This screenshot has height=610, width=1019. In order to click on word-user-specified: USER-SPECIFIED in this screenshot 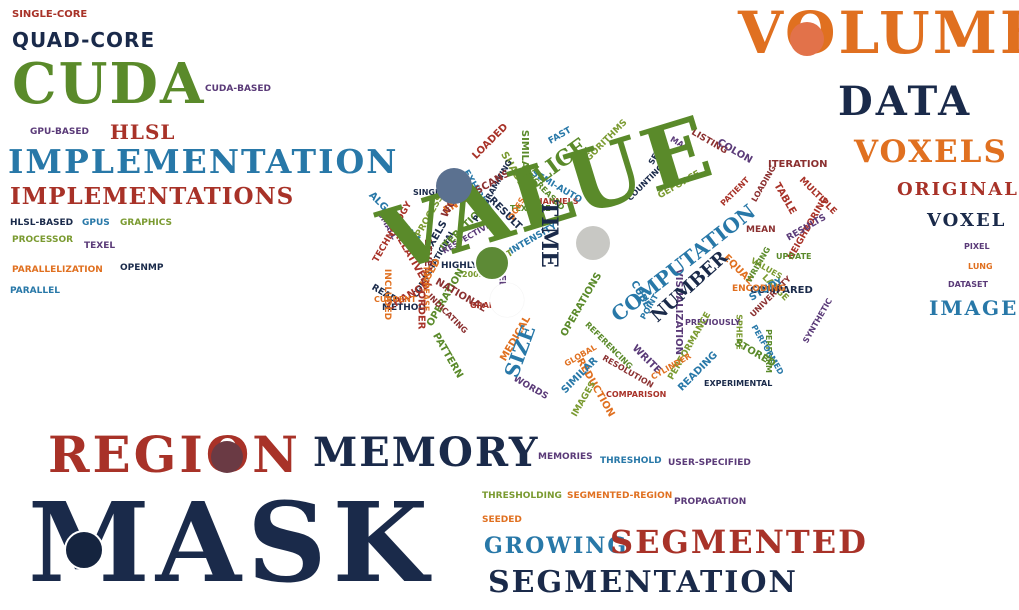, I will do `click(709, 463)`.